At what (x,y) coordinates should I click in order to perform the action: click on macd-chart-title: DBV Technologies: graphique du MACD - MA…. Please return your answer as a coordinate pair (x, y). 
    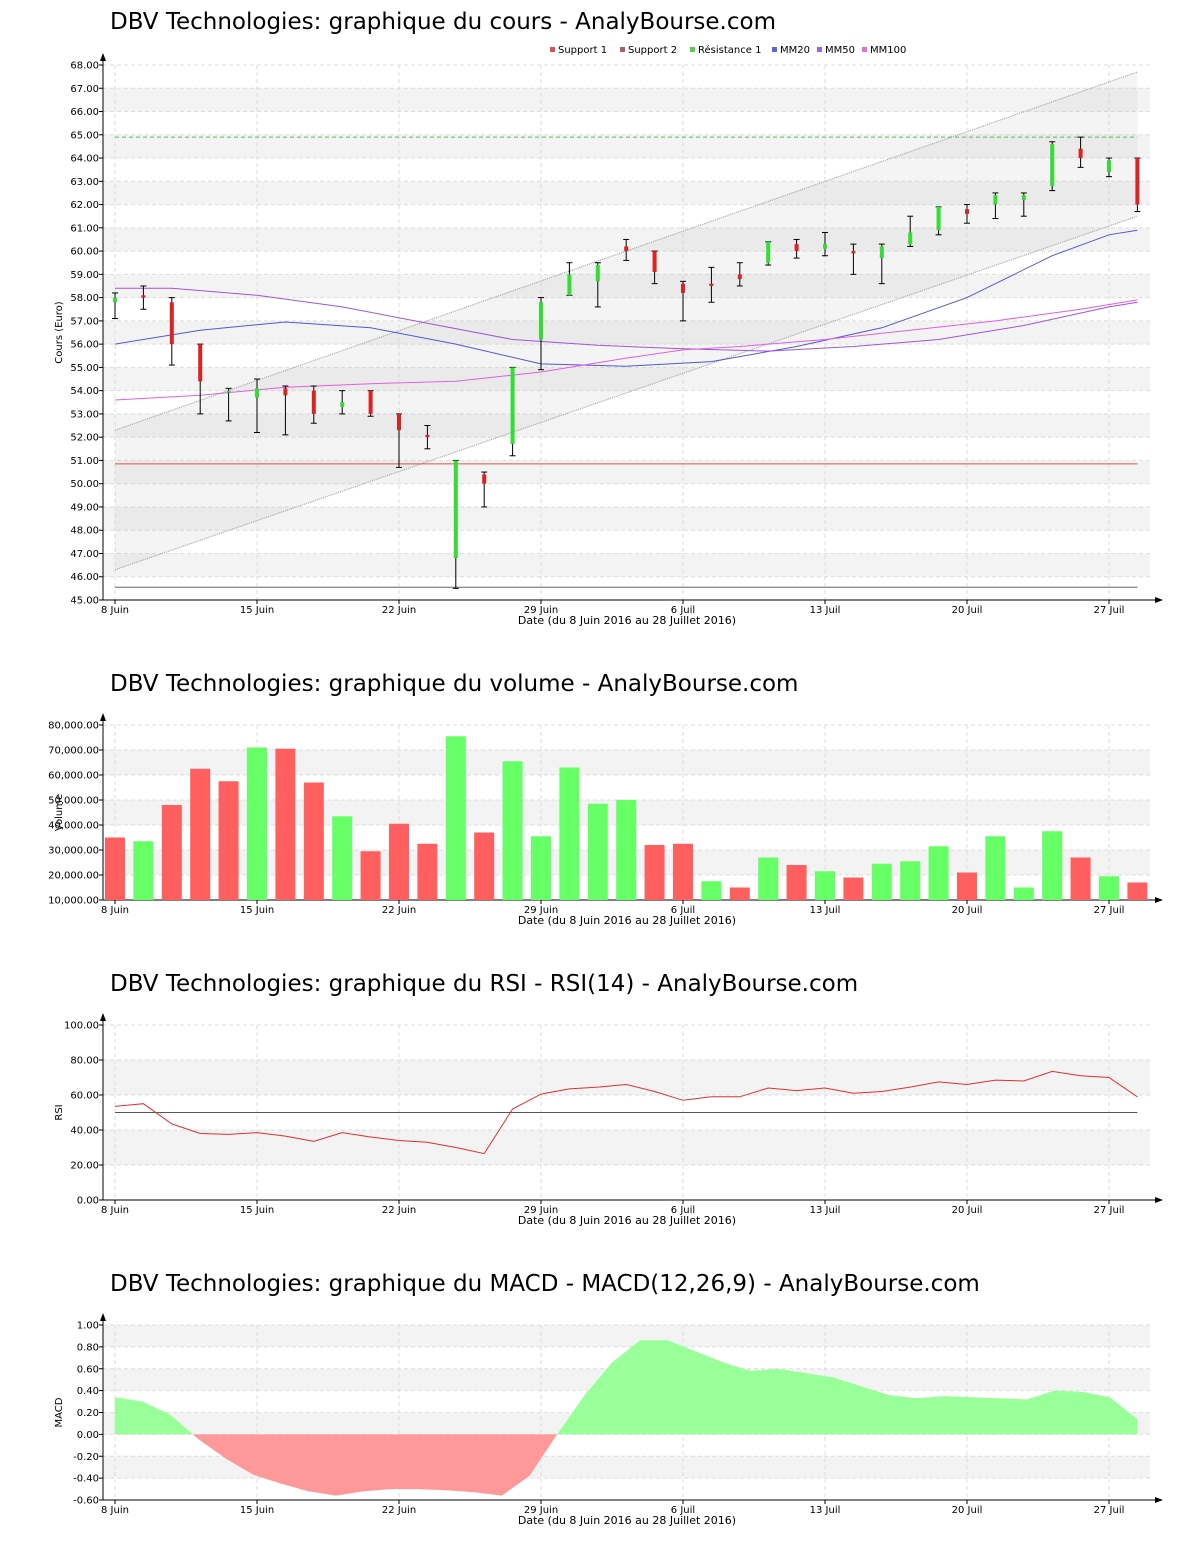
    Looking at the image, I should click on (545, 1284).